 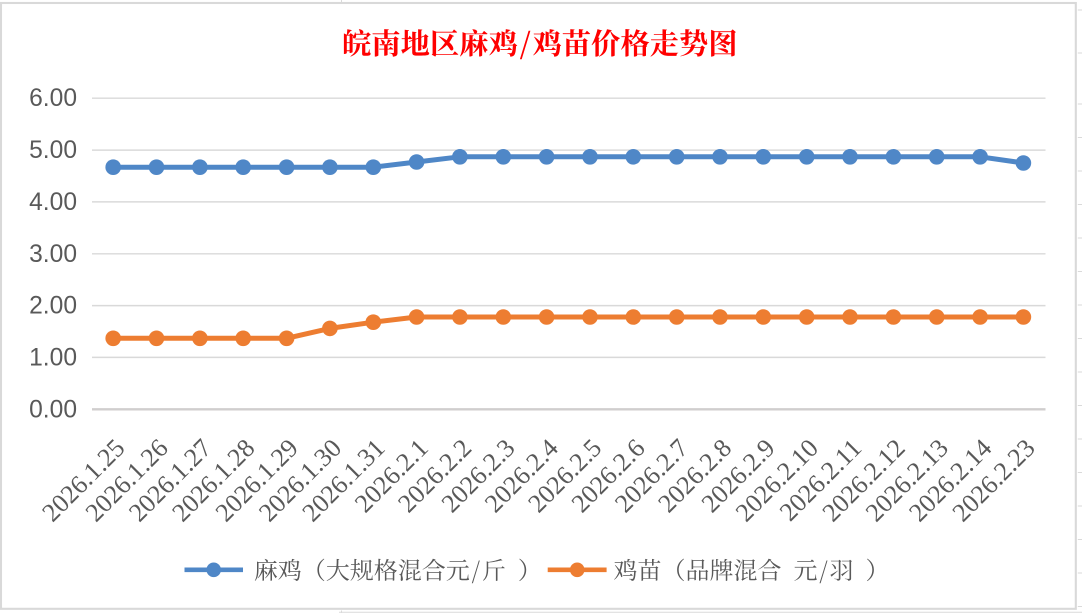 What do you see at coordinates (53, 409) in the screenshot?
I see `svg-text: 0.00` at bounding box center [53, 409].